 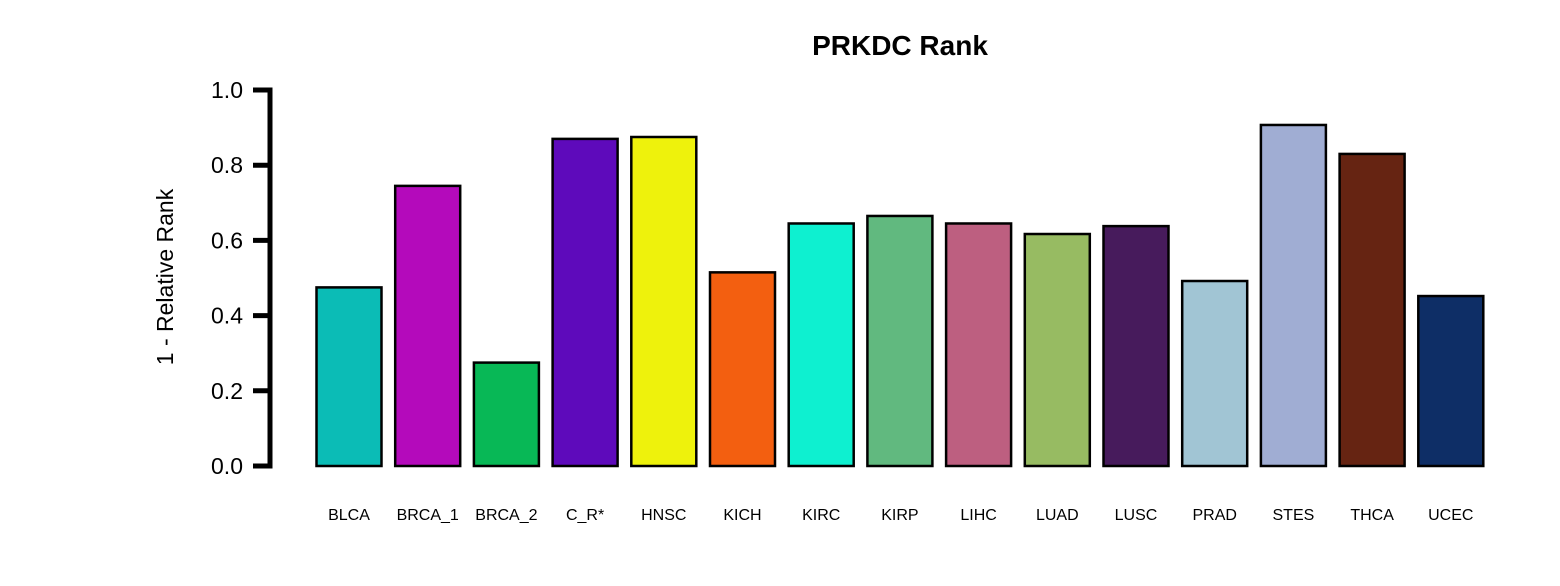 I want to click on bar-kirp, so click(x=900, y=341).